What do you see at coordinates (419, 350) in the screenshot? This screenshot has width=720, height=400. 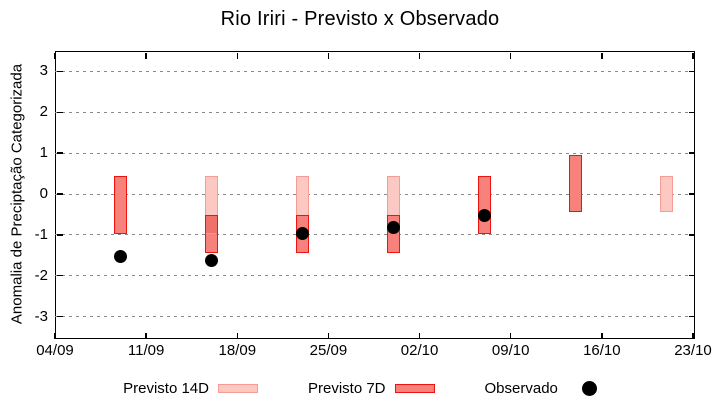 I see `x-tick-label: 02/10` at bounding box center [419, 350].